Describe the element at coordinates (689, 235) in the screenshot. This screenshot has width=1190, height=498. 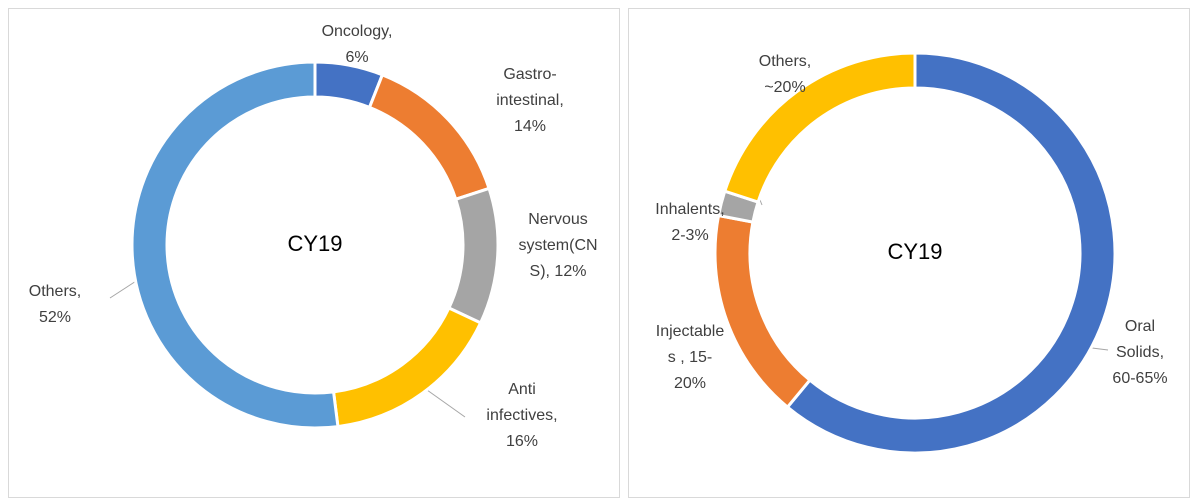
I see `data-label: 2-3%` at that location.